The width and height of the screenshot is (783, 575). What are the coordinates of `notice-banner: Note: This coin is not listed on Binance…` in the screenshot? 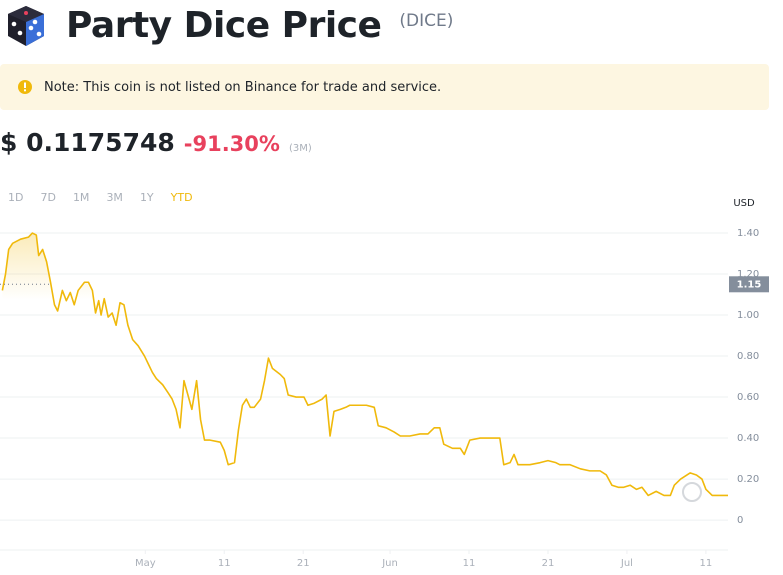 It's located at (384, 87).